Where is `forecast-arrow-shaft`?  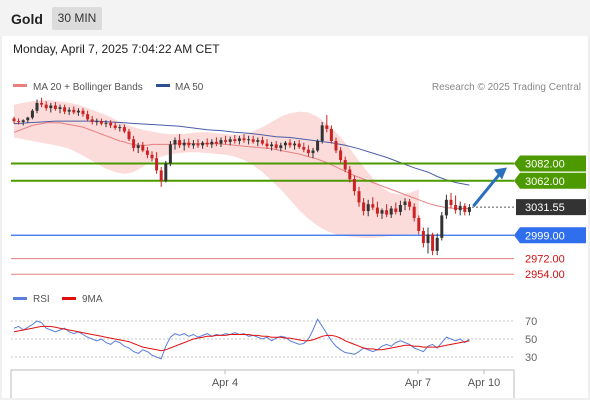 forecast-arrow-shaft is located at coordinates (487, 189).